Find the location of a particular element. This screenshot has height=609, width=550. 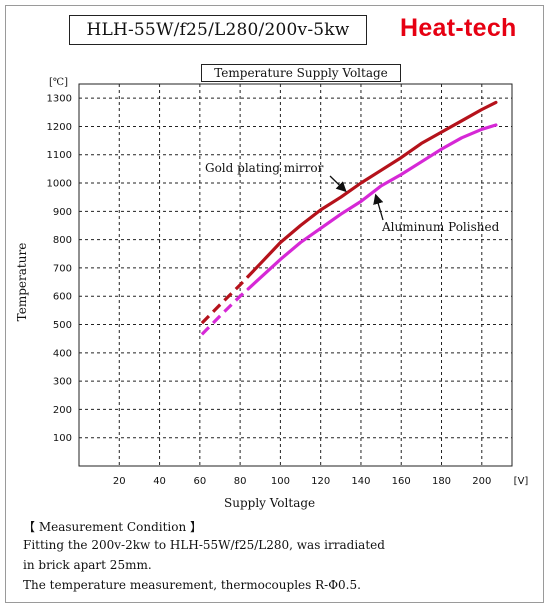

y-unit-label: [℃] is located at coordinates (58, 82).